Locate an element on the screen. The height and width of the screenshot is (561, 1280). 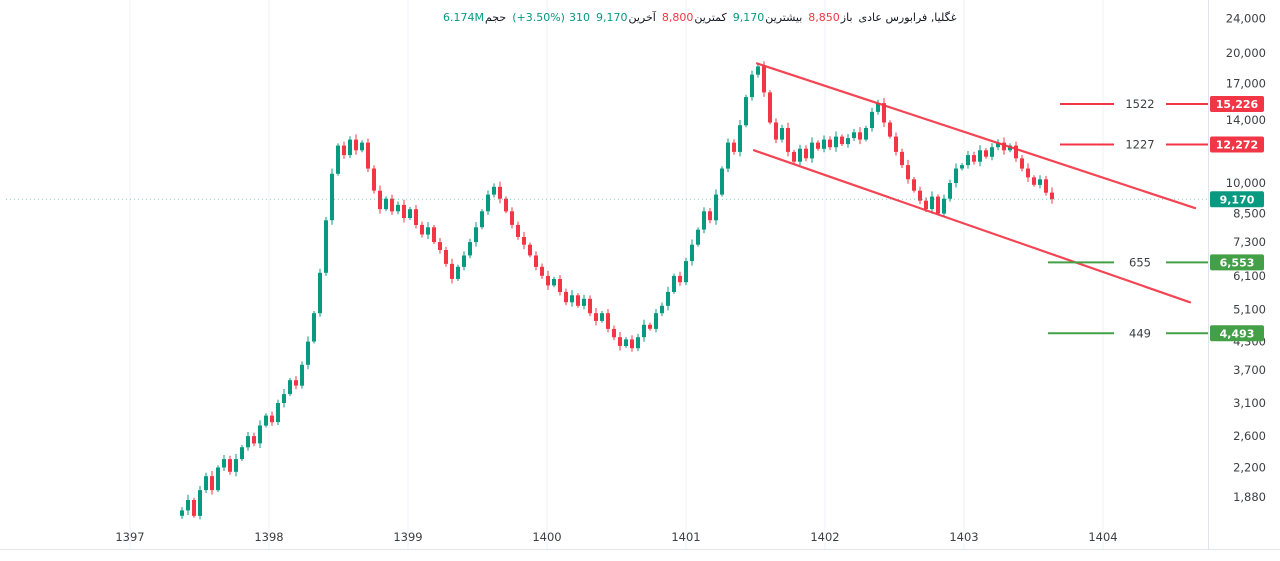
year-label-1402: 1402 is located at coordinates (824, 537).